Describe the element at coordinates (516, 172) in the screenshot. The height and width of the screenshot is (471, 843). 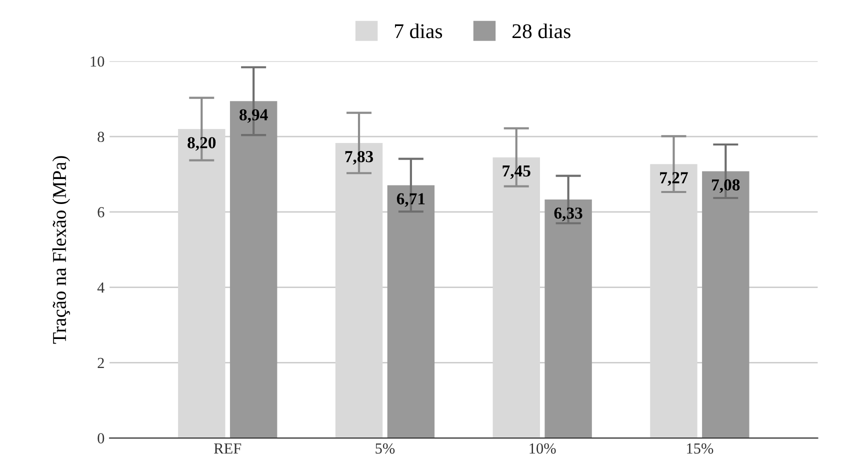
I see `data-label: 7,45` at that location.